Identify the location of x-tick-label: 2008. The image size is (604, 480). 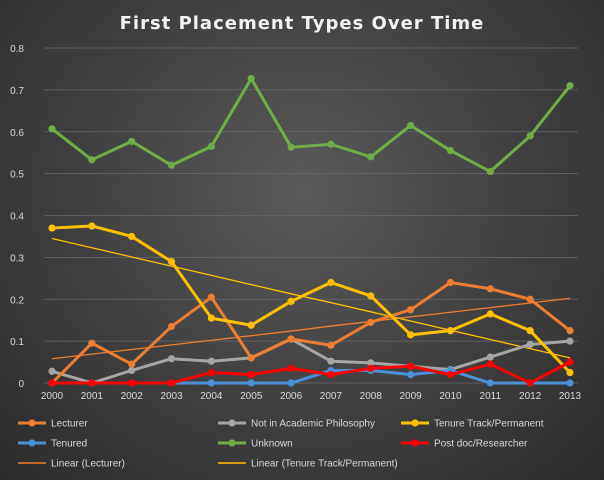
(371, 396).